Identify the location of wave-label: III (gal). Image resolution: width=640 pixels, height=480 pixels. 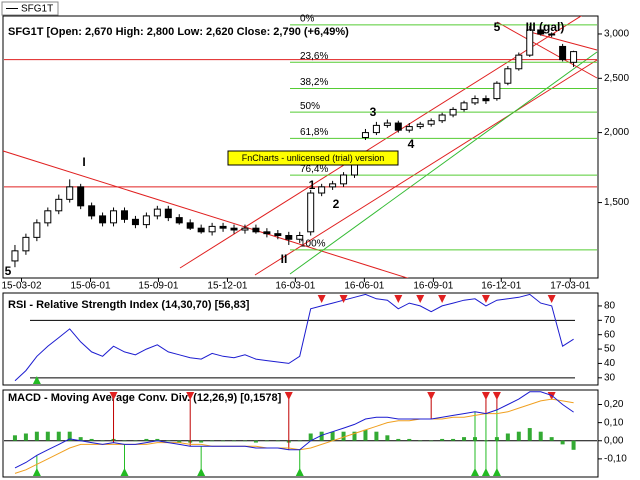
(545, 27).